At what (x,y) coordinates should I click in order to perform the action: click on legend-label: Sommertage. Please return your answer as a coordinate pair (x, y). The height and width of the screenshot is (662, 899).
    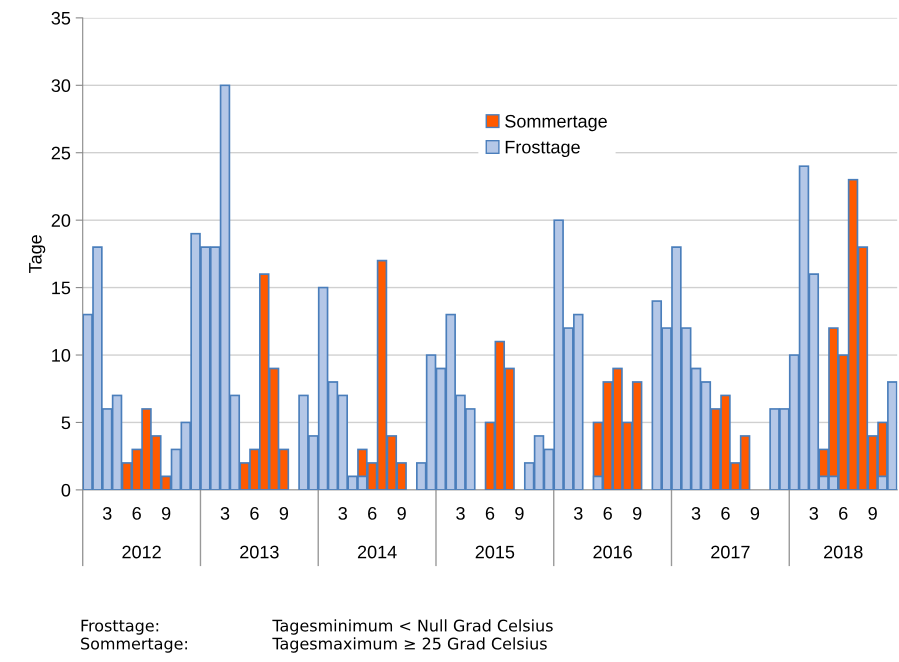
    Looking at the image, I should click on (556, 123).